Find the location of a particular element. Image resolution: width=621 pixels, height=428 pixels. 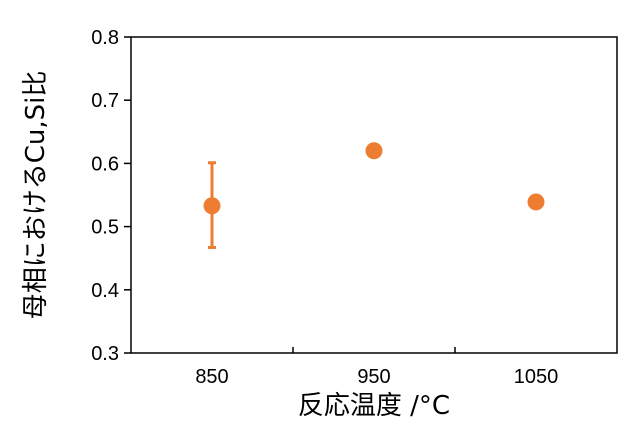

x-tick-label: 950 is located at coordinates (373, 377).